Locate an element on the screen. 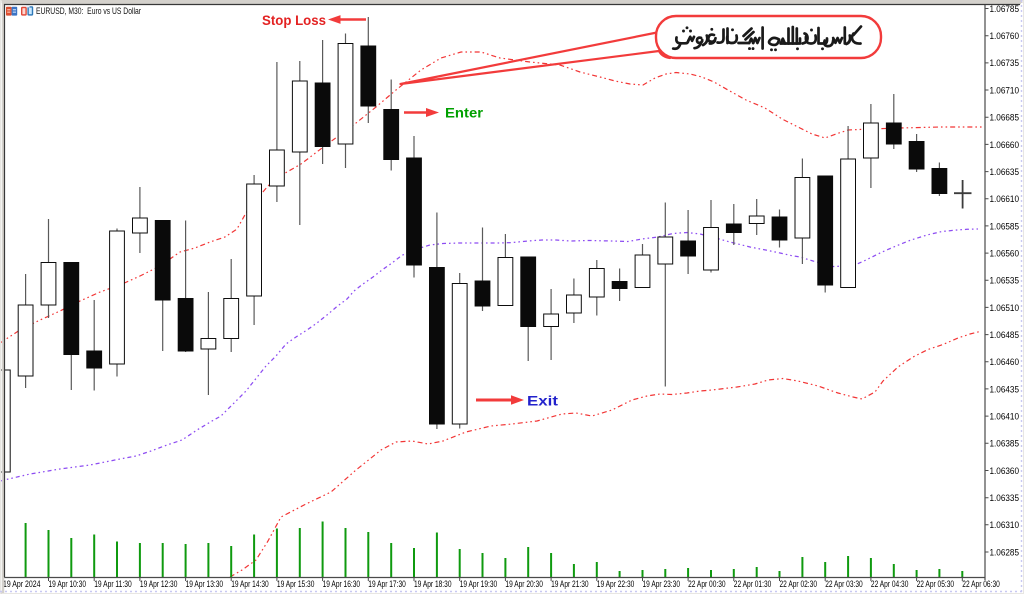 The image size is (1024, 594). svg-text: 22 Apr 06:30 is located at coordinates (981, 584).